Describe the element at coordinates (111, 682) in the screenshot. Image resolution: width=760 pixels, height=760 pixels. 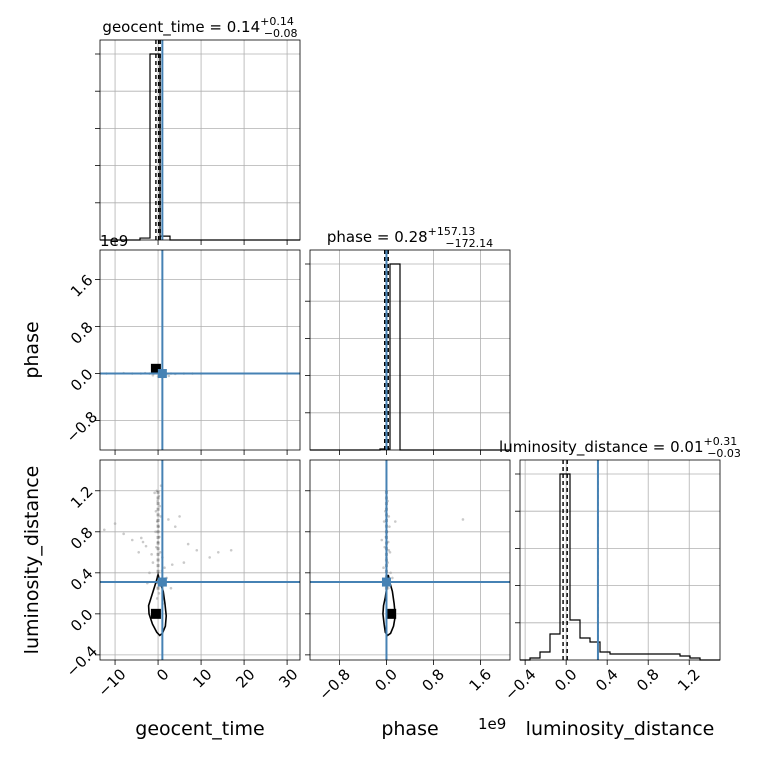
I see `x-tick-label: −10` at that location.